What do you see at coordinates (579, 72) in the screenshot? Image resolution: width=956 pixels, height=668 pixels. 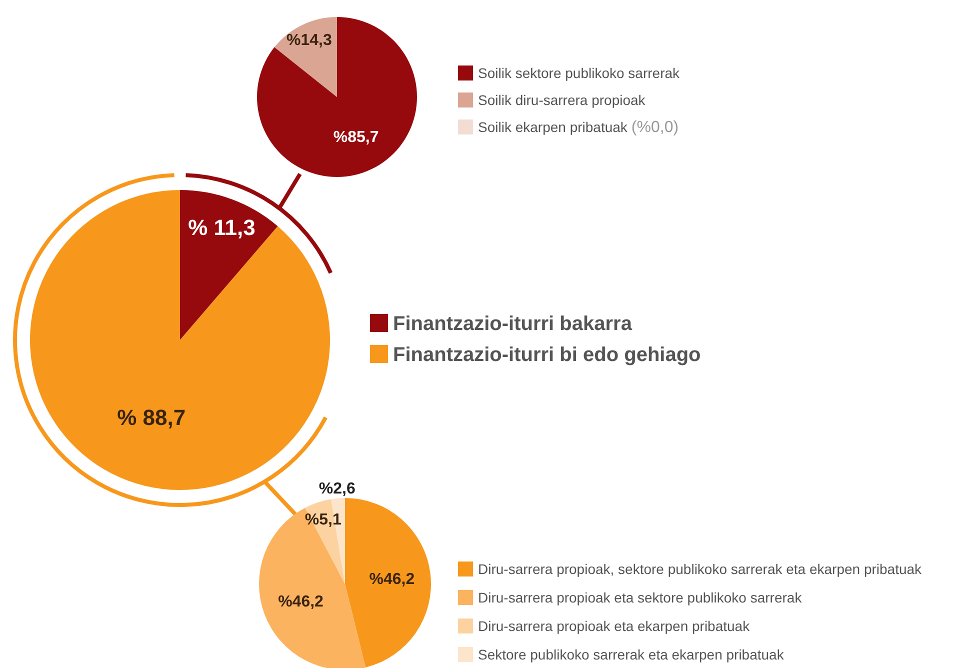 I see `legend-label: Soilik sektore publikoko sarrerak` at bounding box center [579, 72].